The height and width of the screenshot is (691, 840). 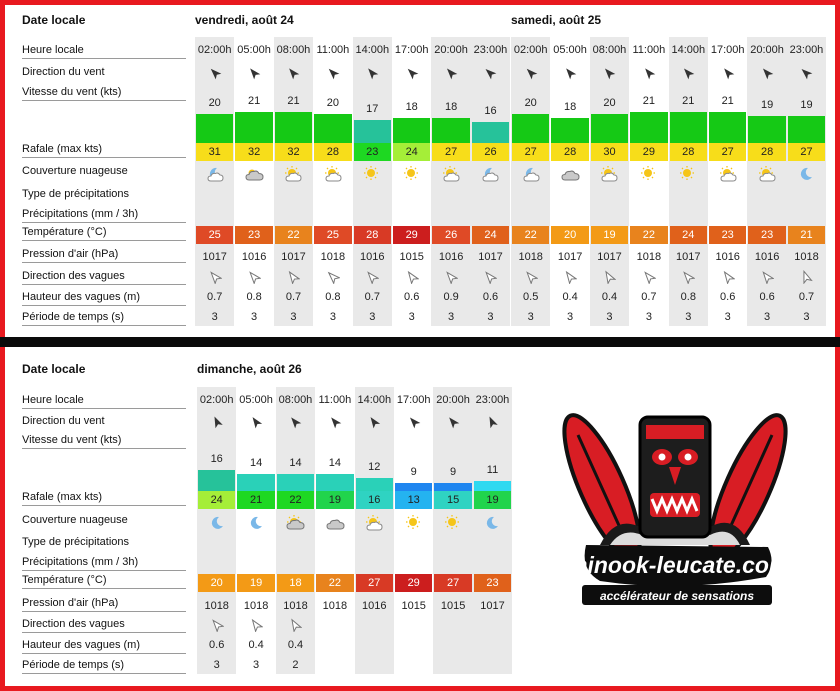 What do you see at coordinates (451, 297) in the screenshot?
I see `wave-height-cell: 0.9` at bounding box center [451, 297].